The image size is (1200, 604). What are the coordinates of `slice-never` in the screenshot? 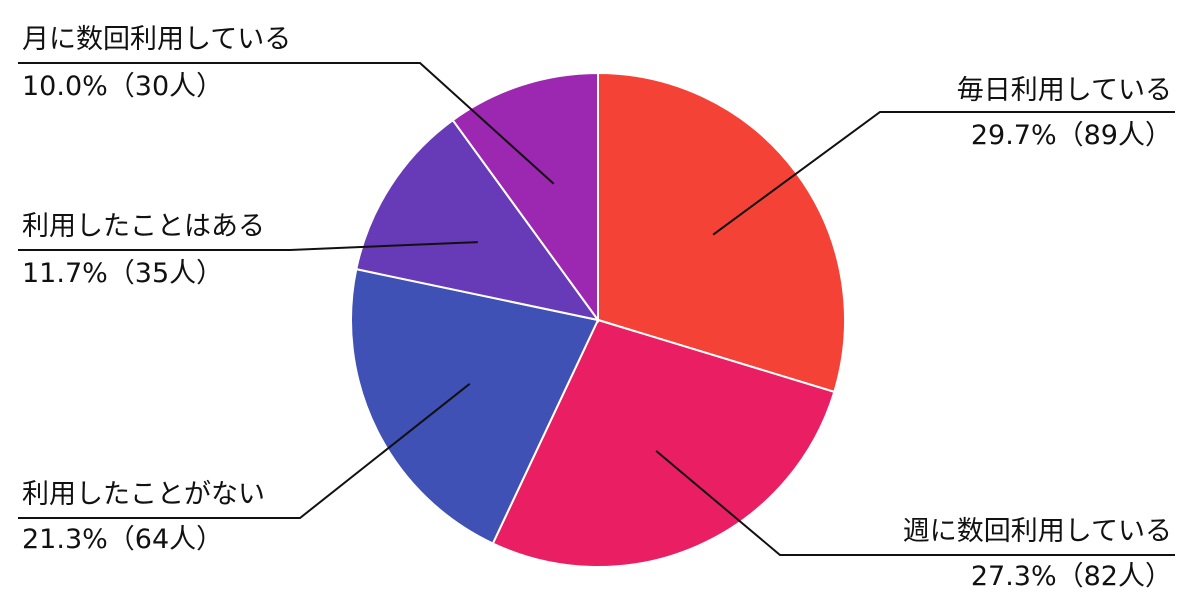 It's located at (474, 406).